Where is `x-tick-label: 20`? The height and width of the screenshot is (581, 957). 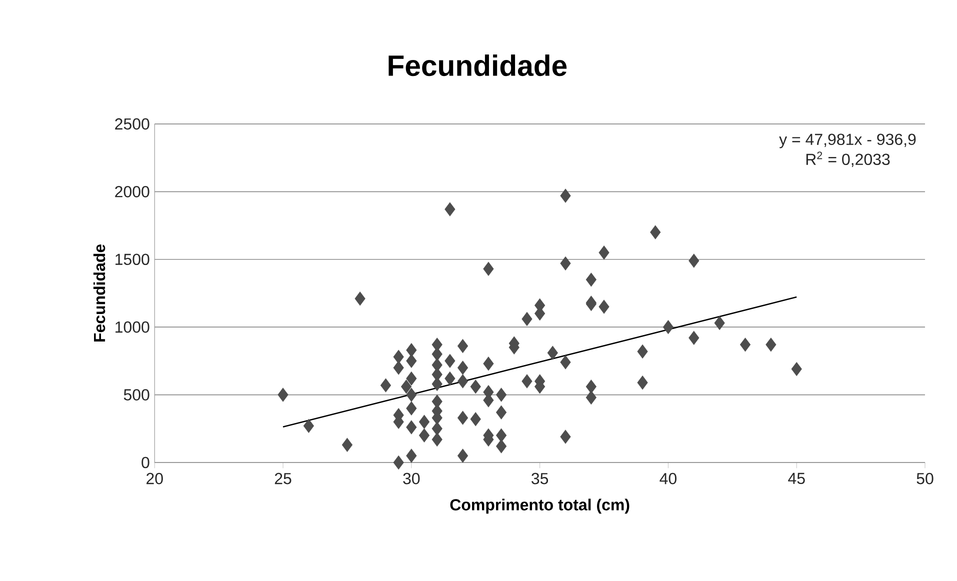 x-tick-label: 20 is located at coordinates (154, 478).